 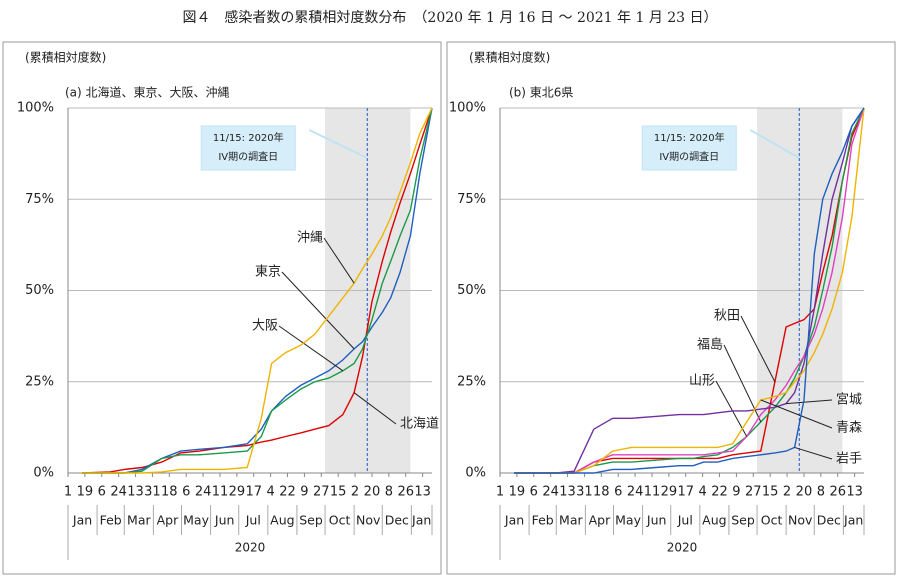 I want to click on series-label: 福島, so click(x=710, y=345).